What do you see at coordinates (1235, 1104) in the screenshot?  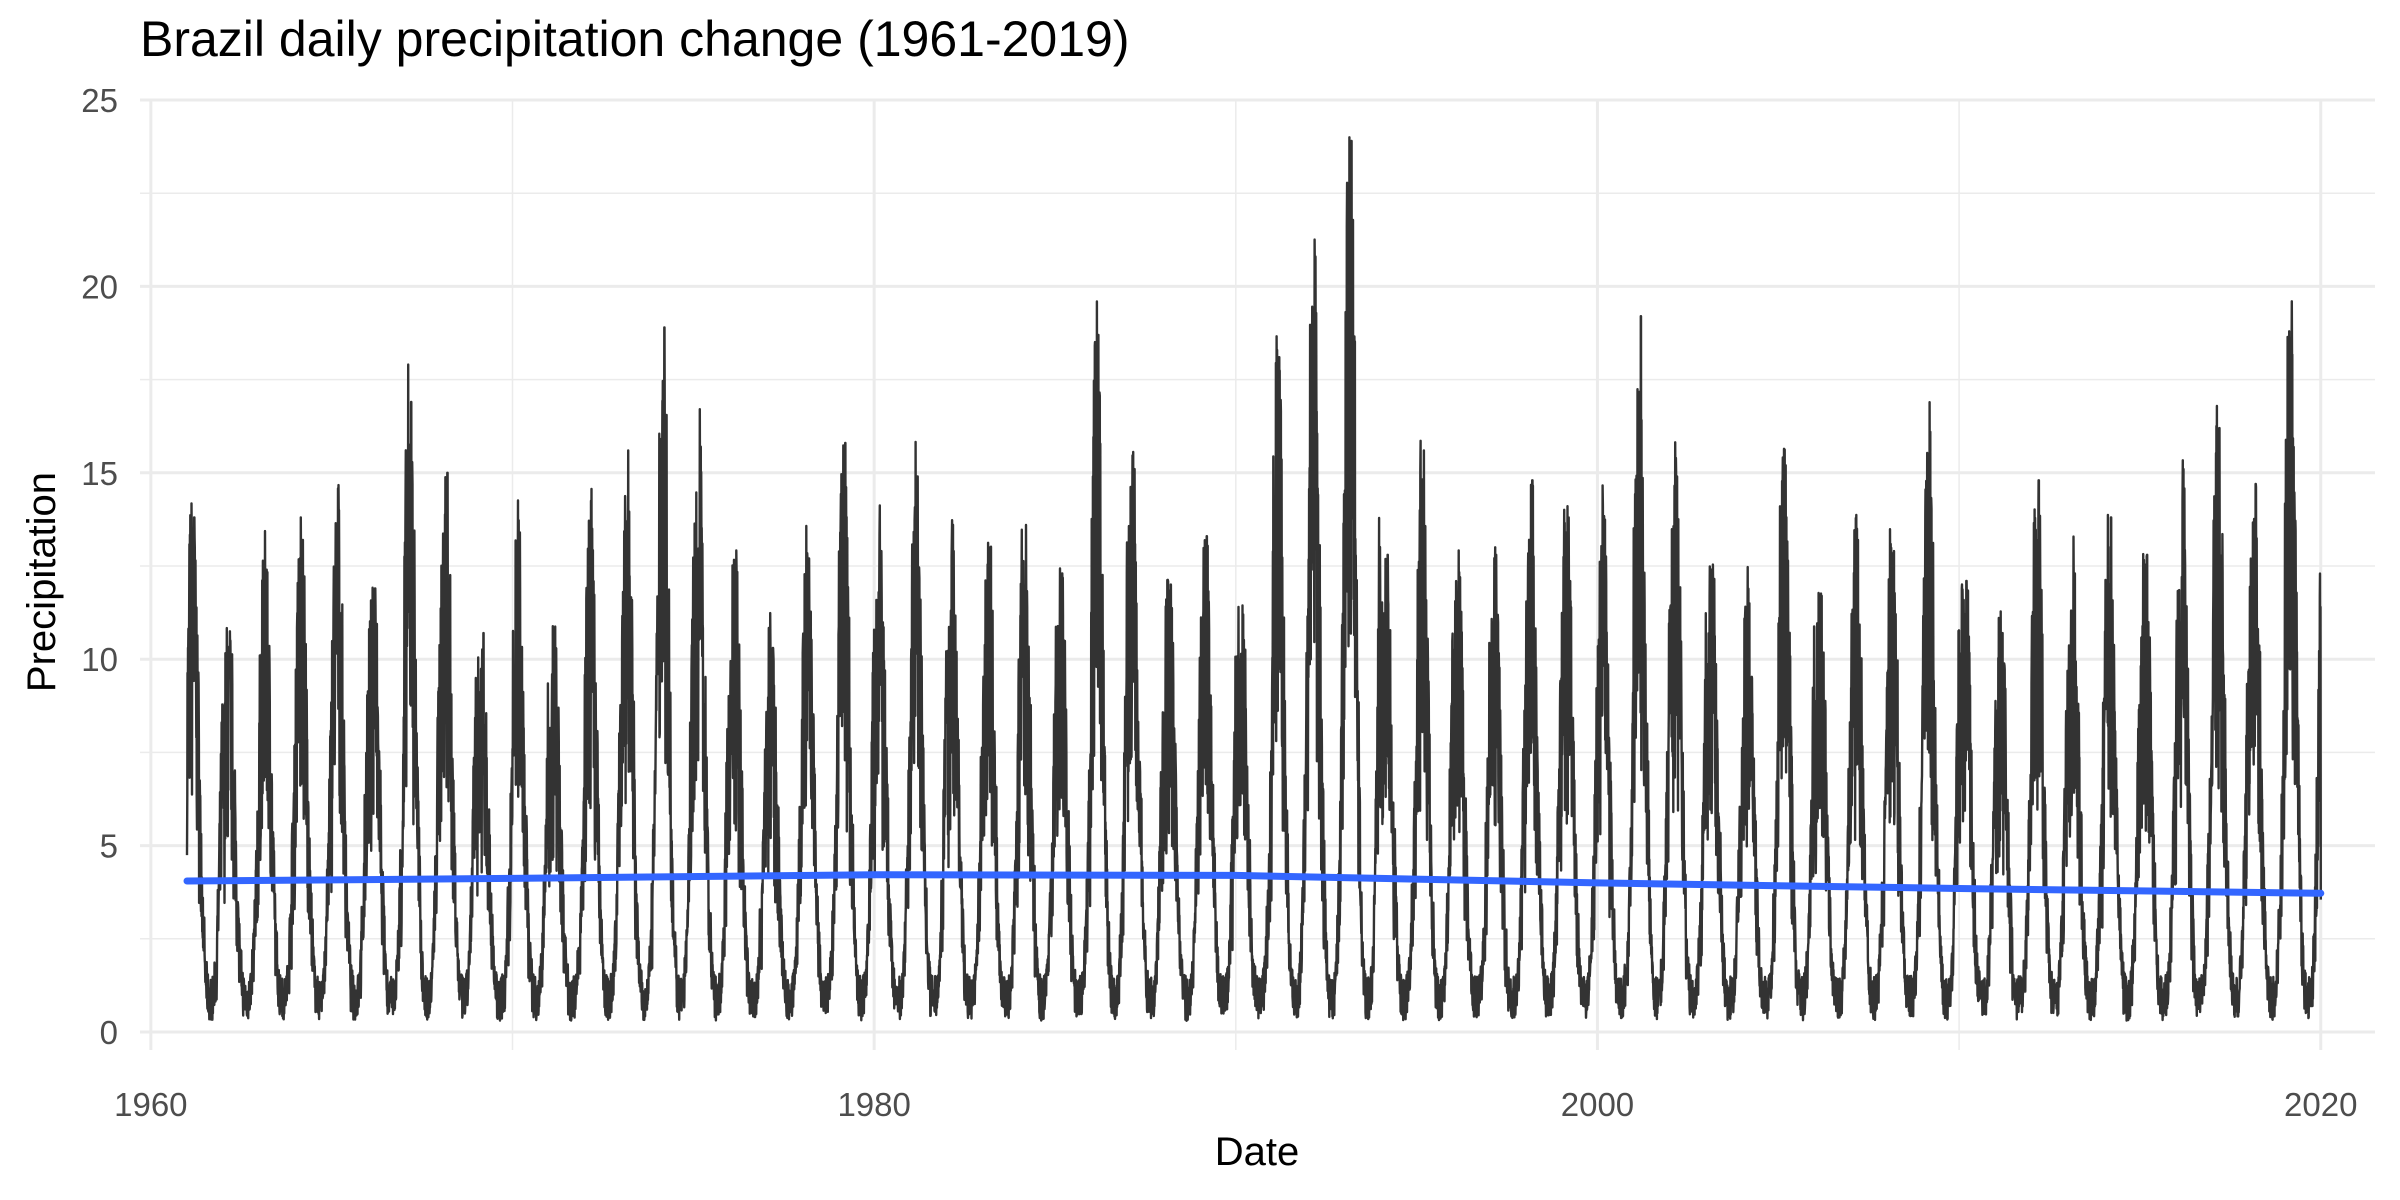 I see `x-axis-ticks: 1960 1980 2000 2020` at bounding box center [1235, 1104].